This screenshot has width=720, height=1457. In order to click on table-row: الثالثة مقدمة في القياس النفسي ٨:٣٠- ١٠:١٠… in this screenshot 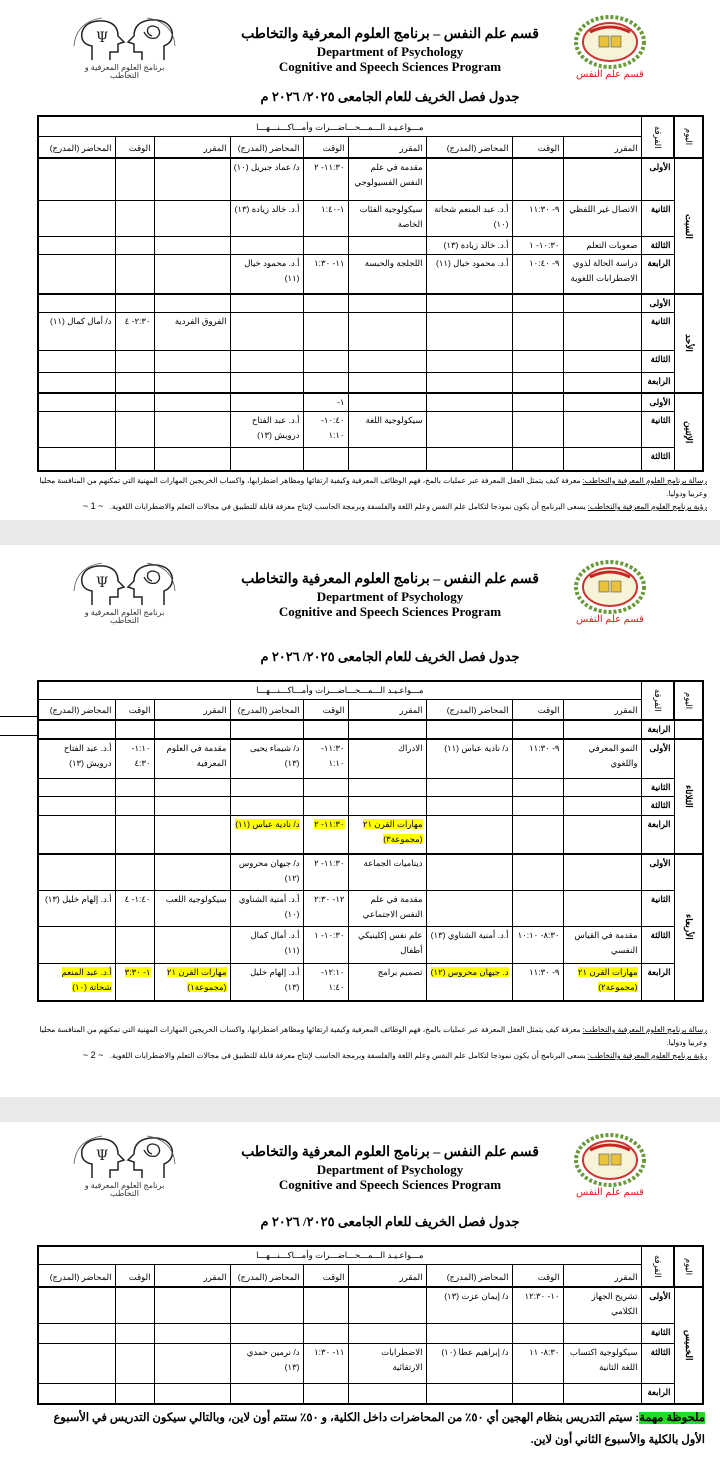, I will do `click(370, 945)`.